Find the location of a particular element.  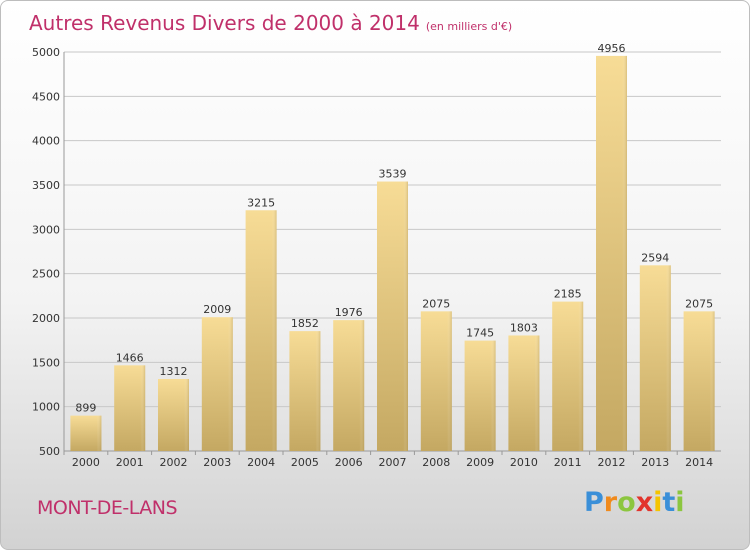

x-tick-label: 2003 is located at coordinates (217, 462).